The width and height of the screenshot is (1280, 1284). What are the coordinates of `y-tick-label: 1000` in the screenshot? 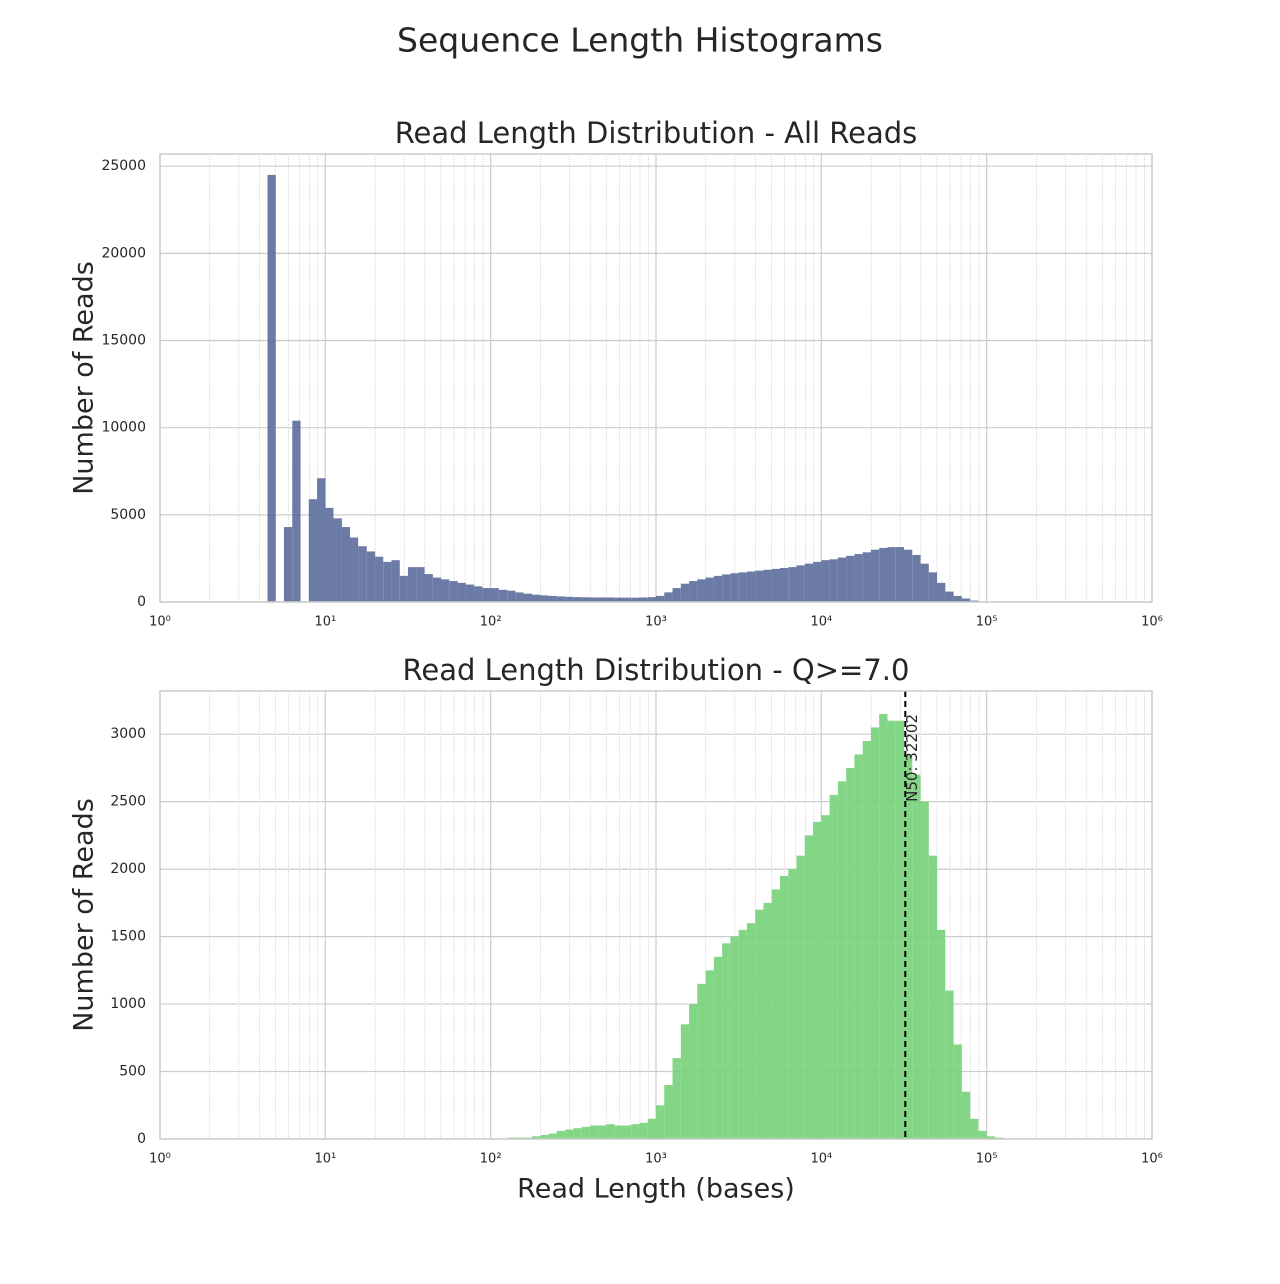 It's located at (128, 1004).